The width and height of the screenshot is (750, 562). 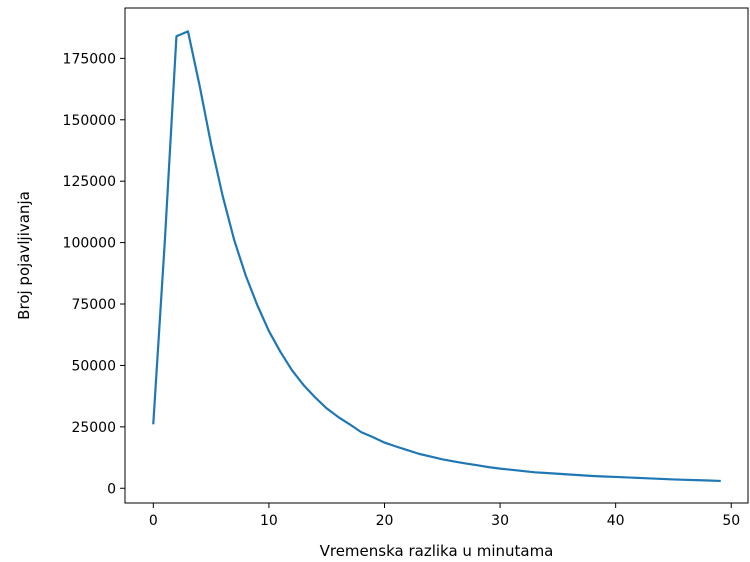 What do you see at coordinates (24, 255) in the screenshot?
I see `y-axis-label: Broj pojavljivanja` at bounding box center [24, 255].